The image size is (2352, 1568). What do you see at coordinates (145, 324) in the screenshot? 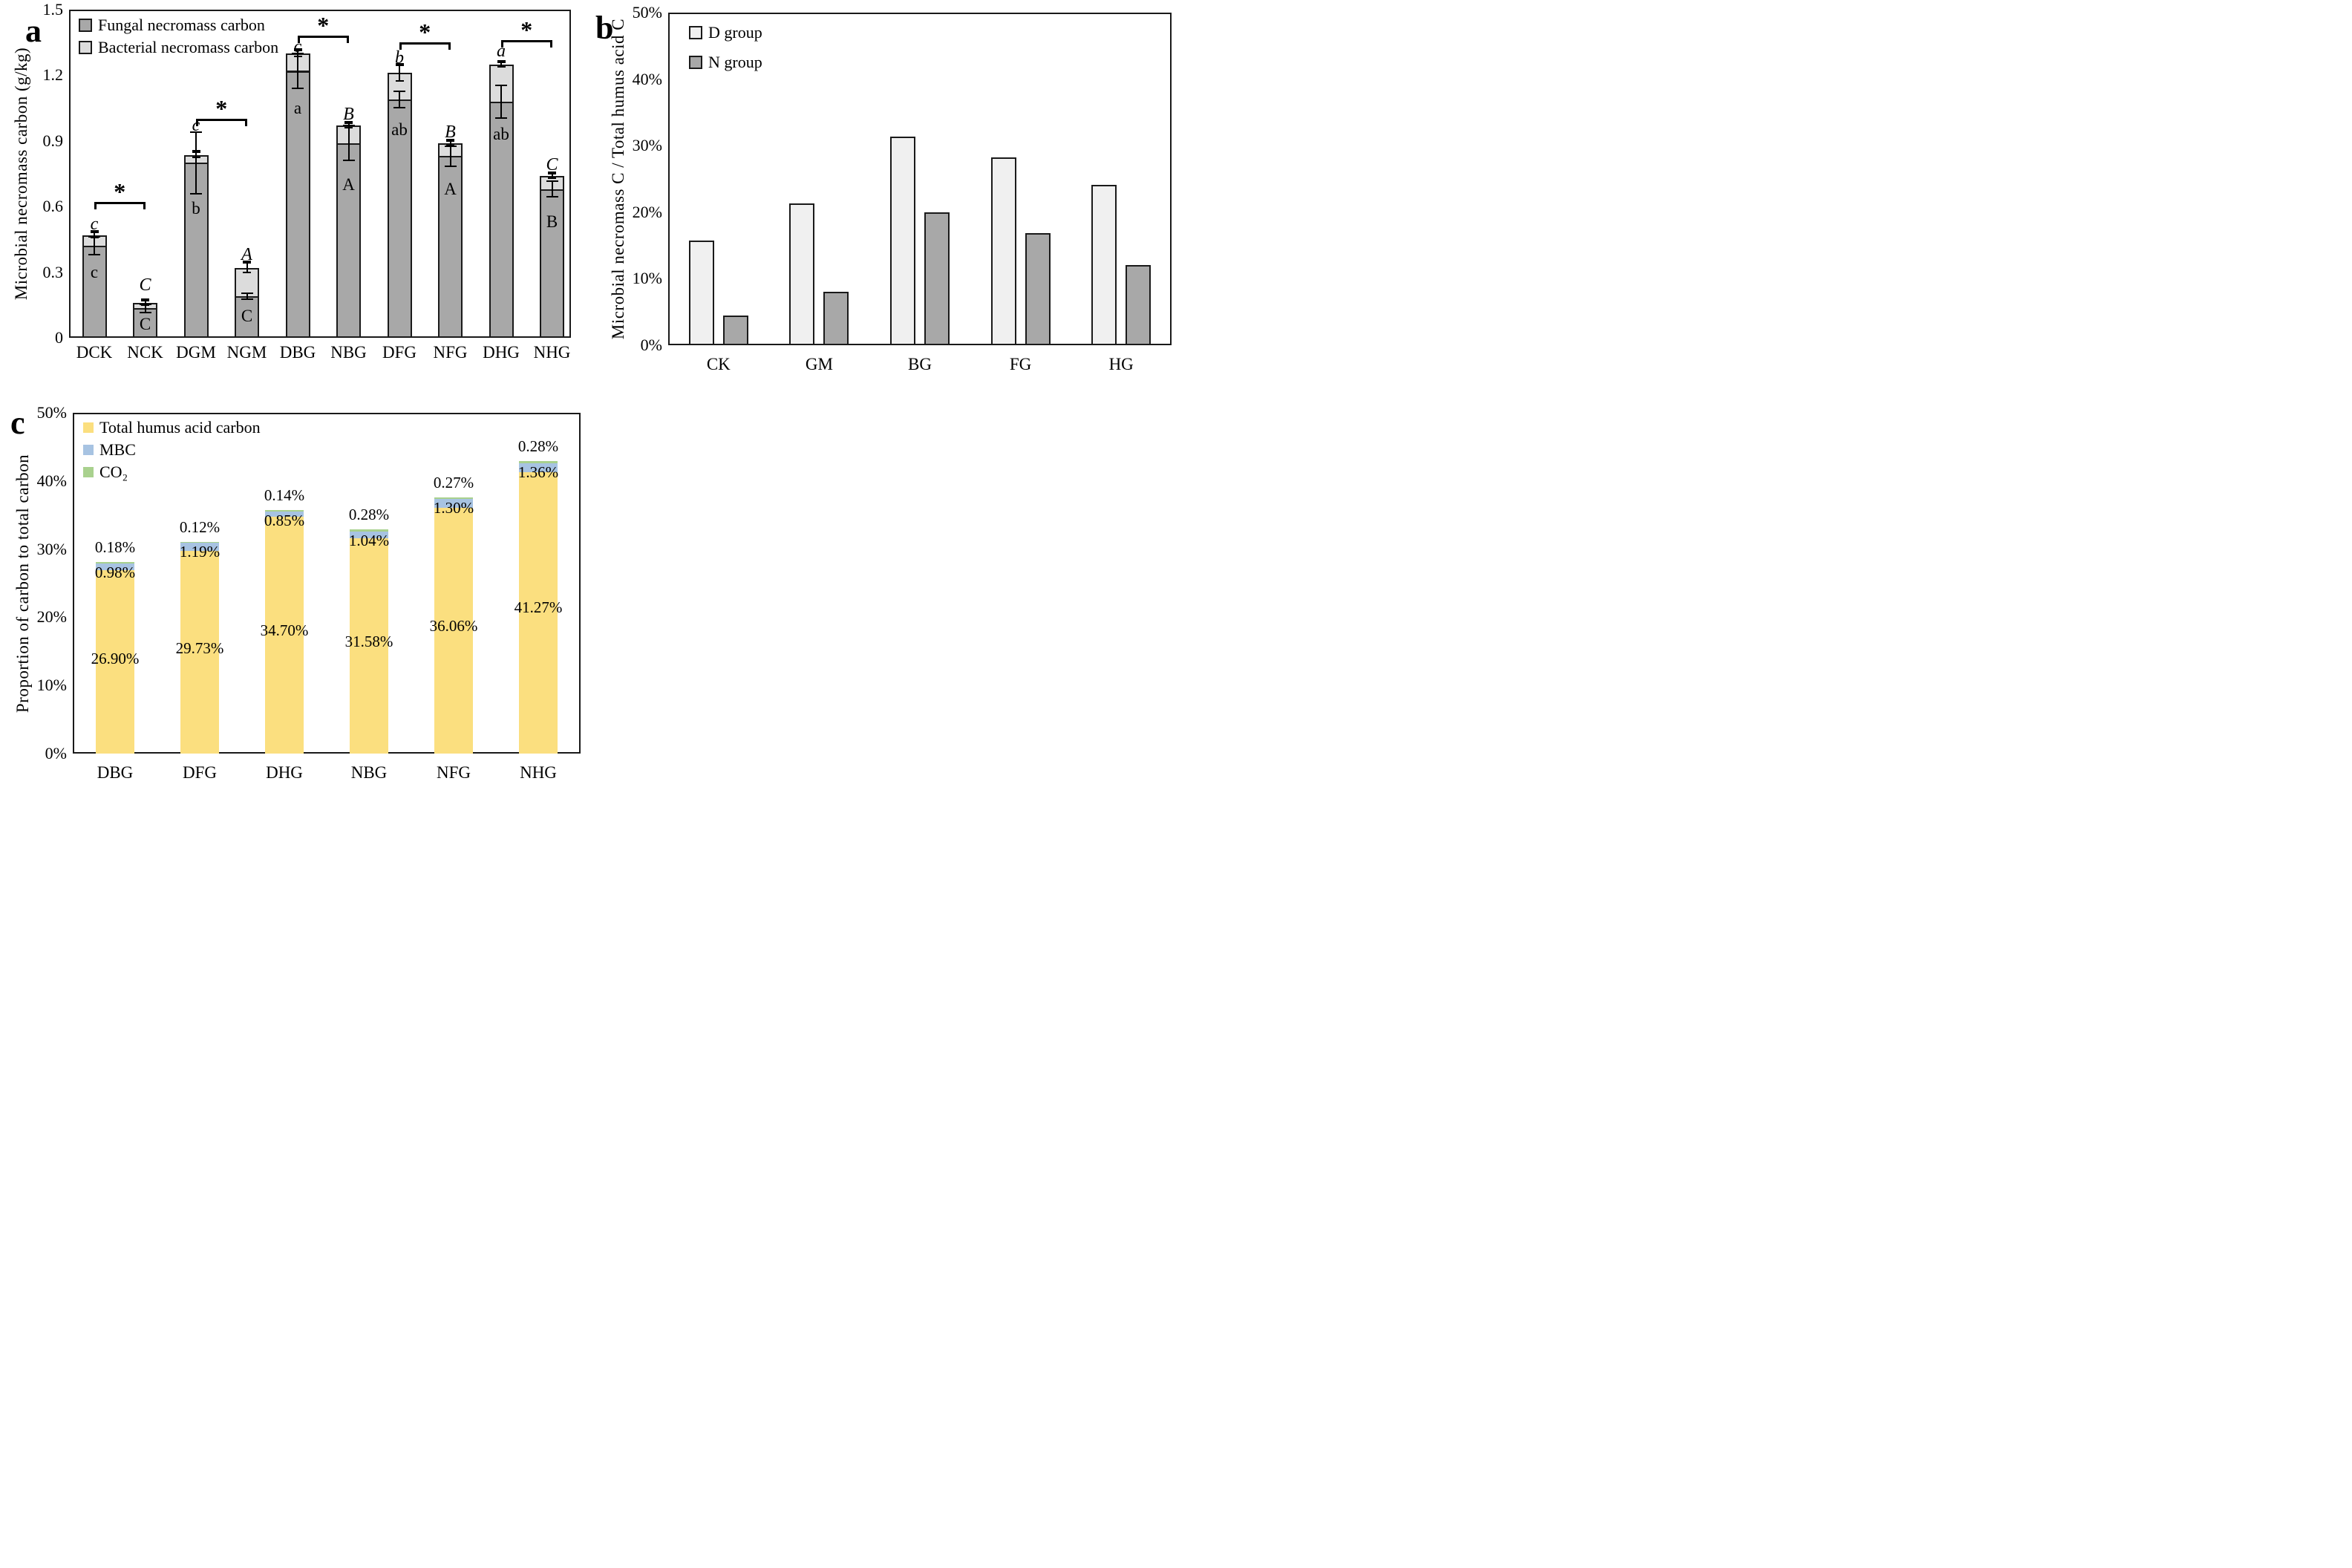
I see `inner-significance-letter: C` at bounding box center [145, 324].